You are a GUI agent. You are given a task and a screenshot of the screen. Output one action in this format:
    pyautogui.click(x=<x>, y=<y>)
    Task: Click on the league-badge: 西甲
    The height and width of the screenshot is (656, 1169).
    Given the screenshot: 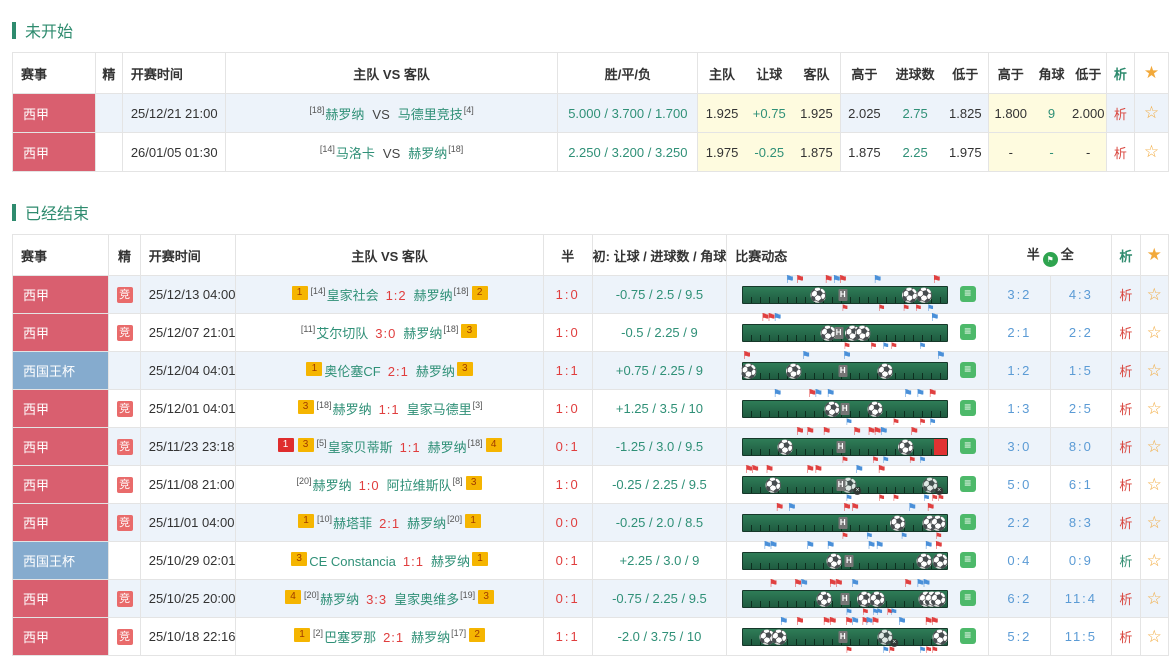 What is the action you would take?
    pyautogui.click(x=60, y=332)
    